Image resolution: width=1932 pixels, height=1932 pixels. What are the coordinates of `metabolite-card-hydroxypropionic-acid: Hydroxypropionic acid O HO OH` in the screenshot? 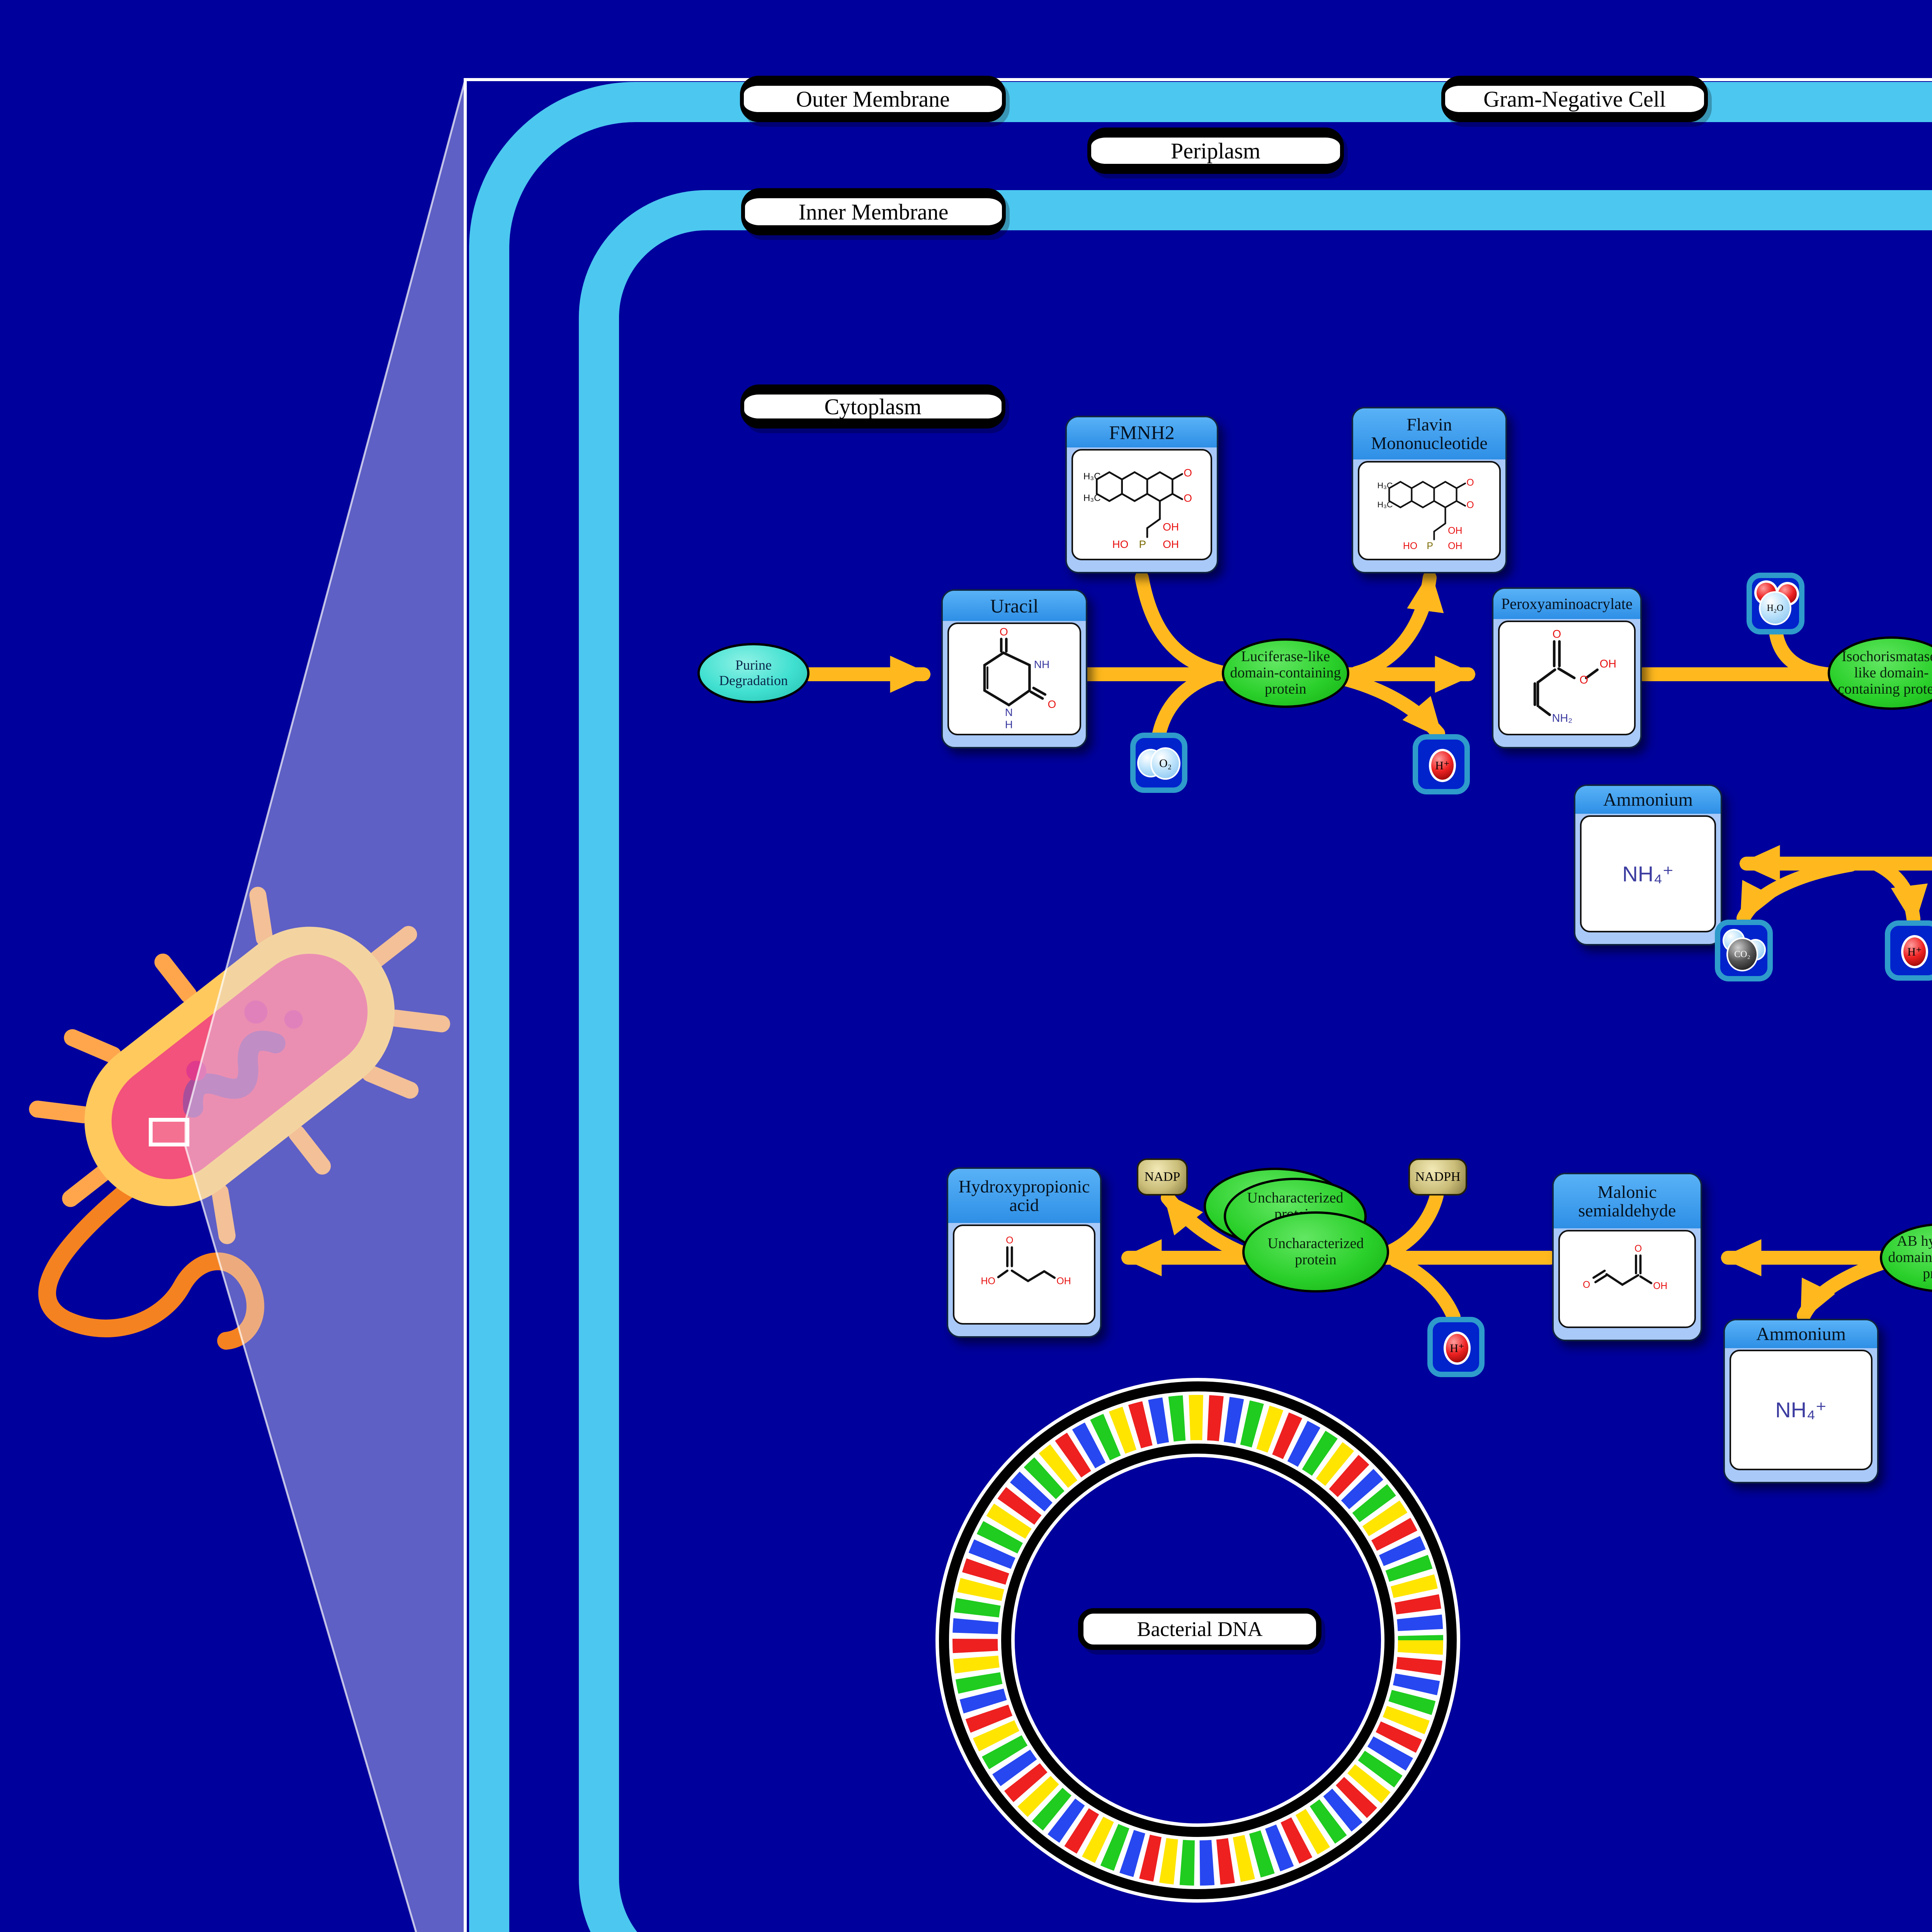 It's located at (1024, 1253).